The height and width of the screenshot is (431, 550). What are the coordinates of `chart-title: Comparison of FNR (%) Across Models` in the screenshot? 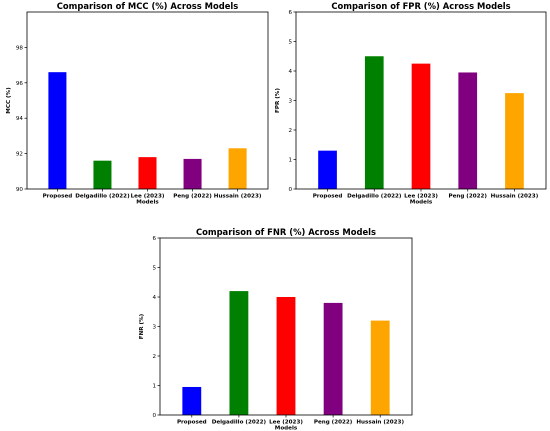 It's located at (286, 232).